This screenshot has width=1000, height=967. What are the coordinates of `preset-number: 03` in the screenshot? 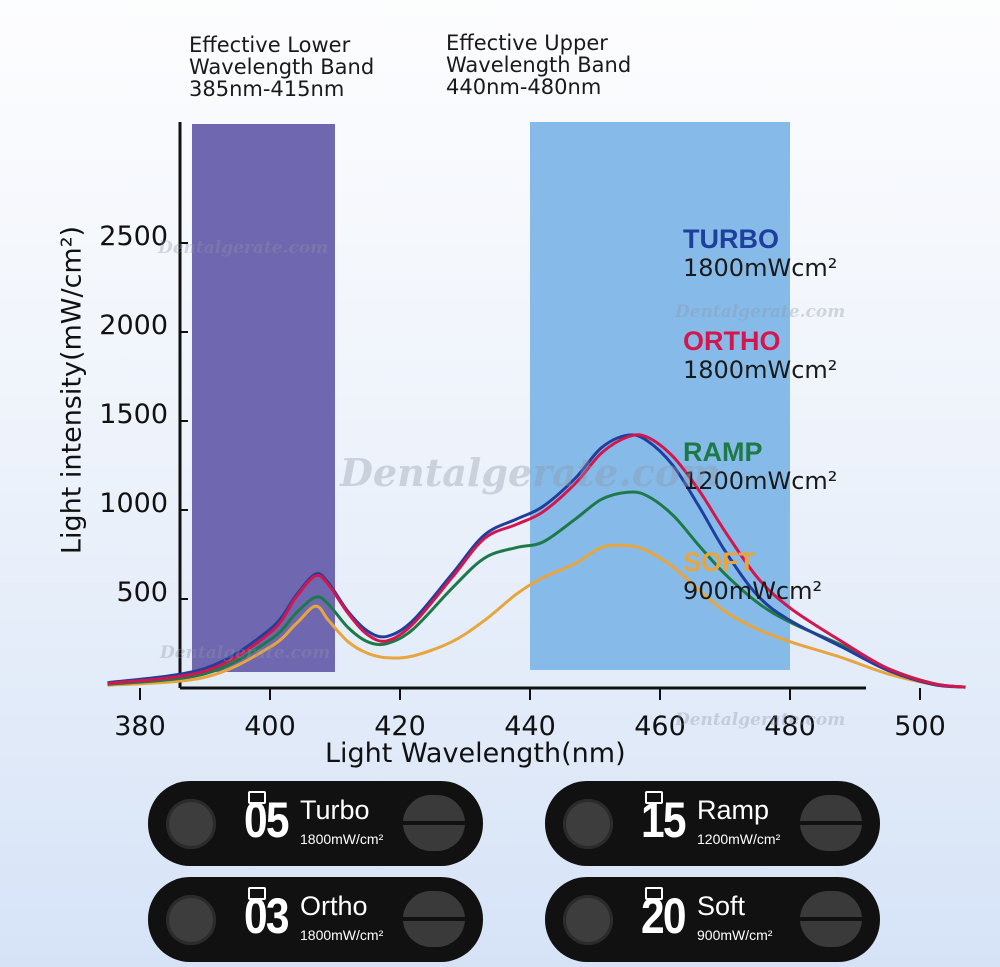 It's located at (267, 916).